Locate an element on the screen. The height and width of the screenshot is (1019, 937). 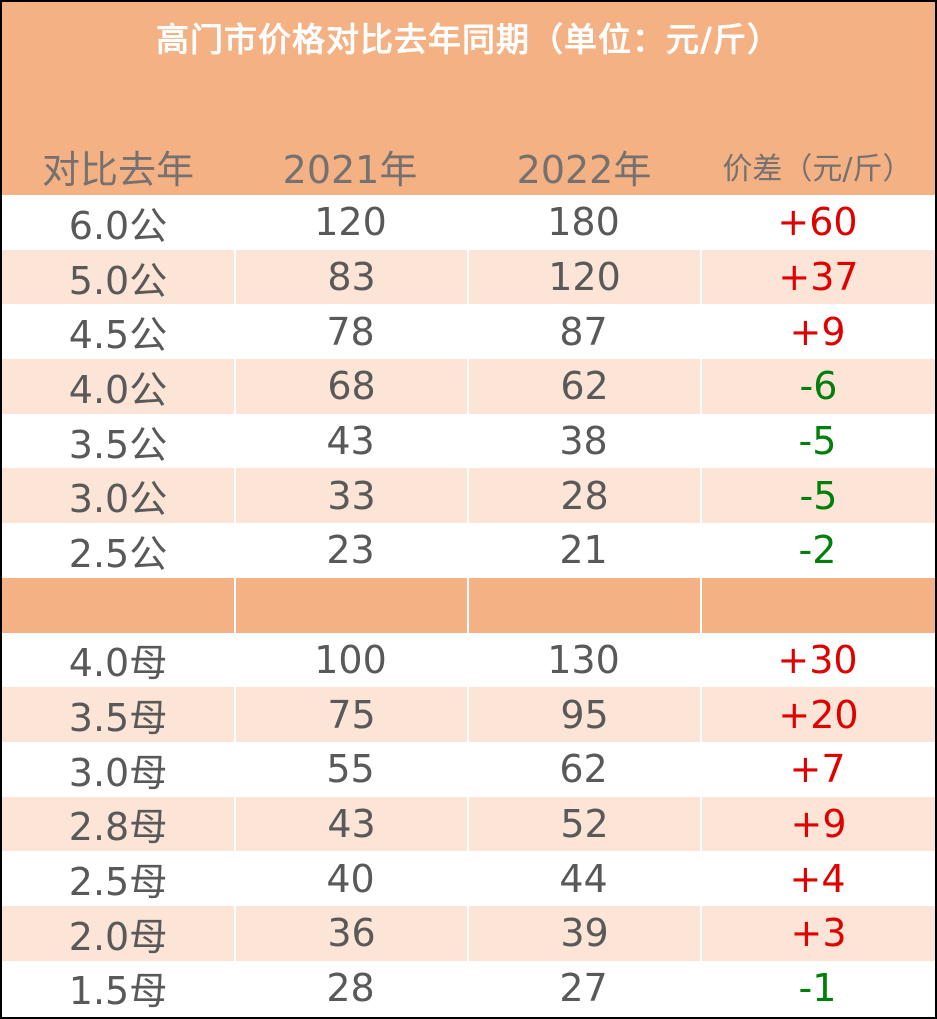
price-diff: -1 is located at coordinates (817, 987).